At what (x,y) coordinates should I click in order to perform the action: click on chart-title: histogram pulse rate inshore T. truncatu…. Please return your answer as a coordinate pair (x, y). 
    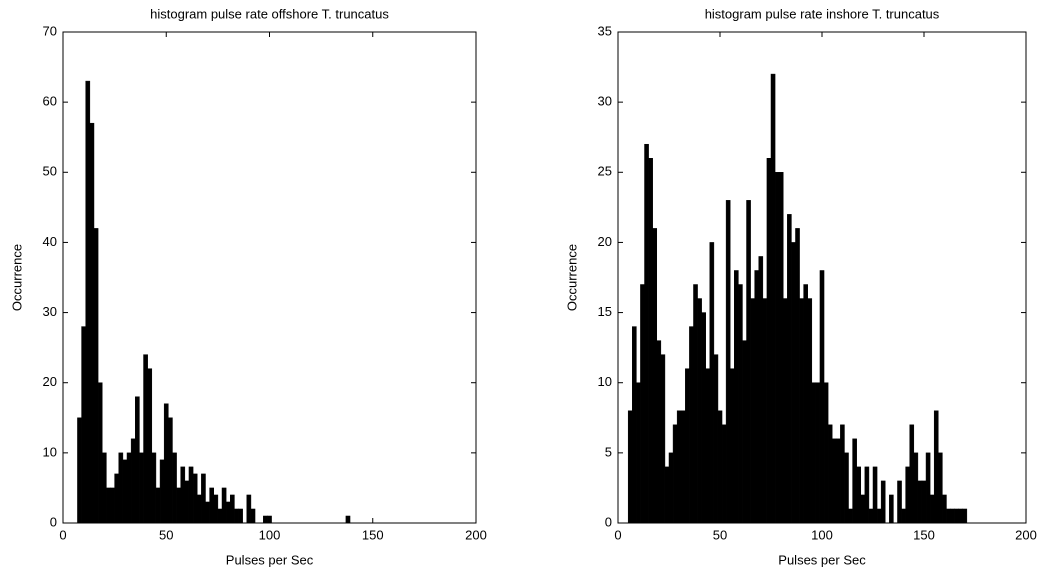
    Looking at the image, I should click on (822, 13).